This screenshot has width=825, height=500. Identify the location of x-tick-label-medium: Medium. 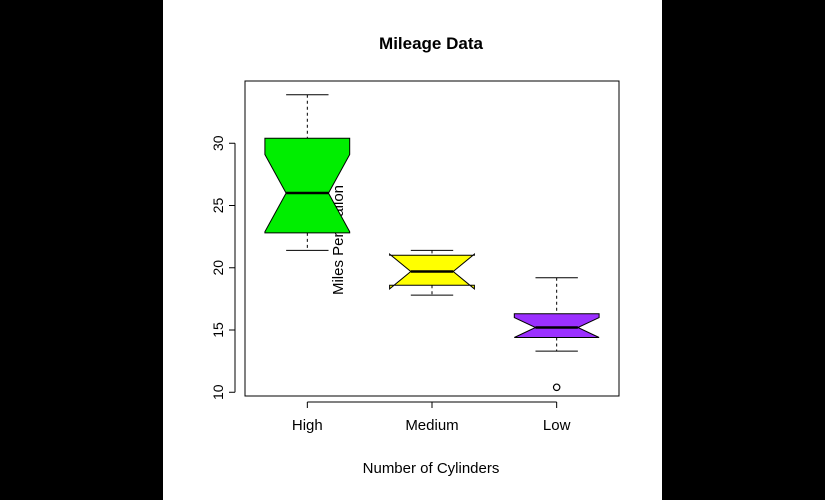
(431, 425).